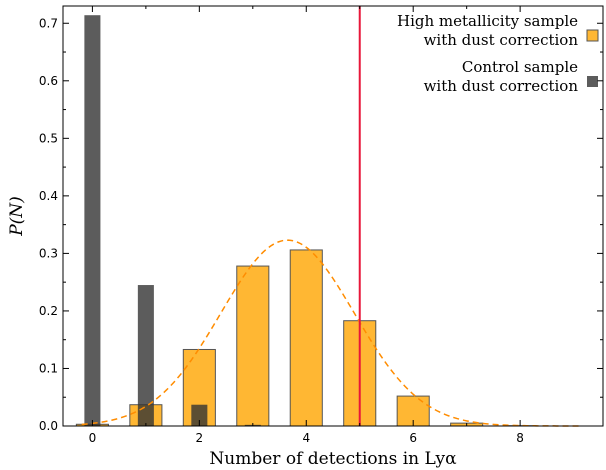 Image resolution: width=606 pixels, height=470 pixels. I want to click on x-axis-label: Number of detections in Lyα, so click(333, 459).